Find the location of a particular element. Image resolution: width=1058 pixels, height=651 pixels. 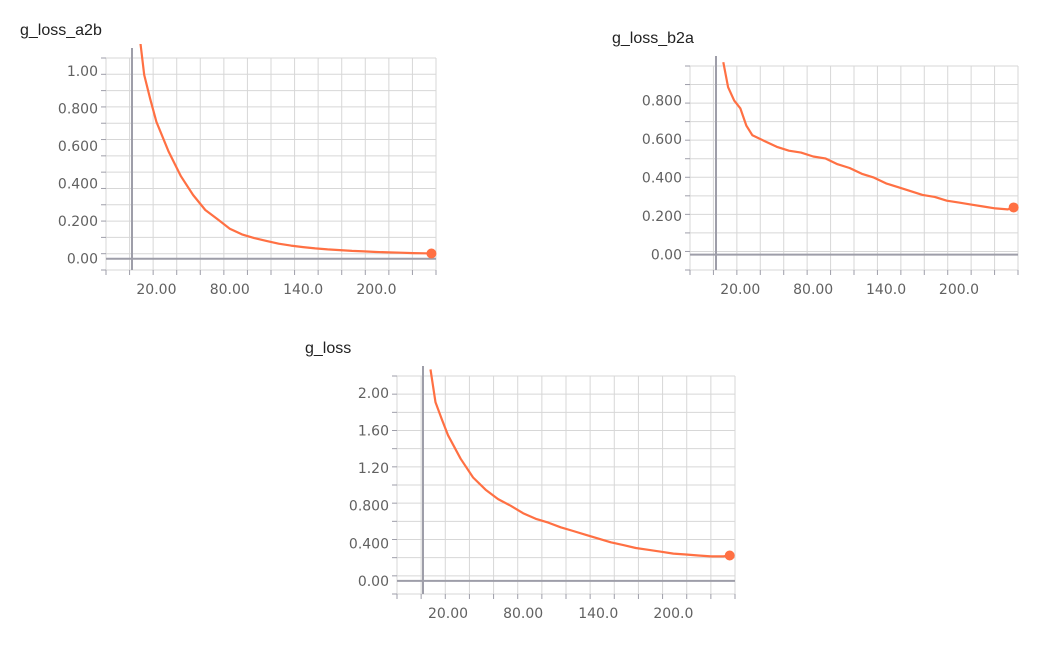

y-tick-label: 1.60 is located at coordinates (373, 432).